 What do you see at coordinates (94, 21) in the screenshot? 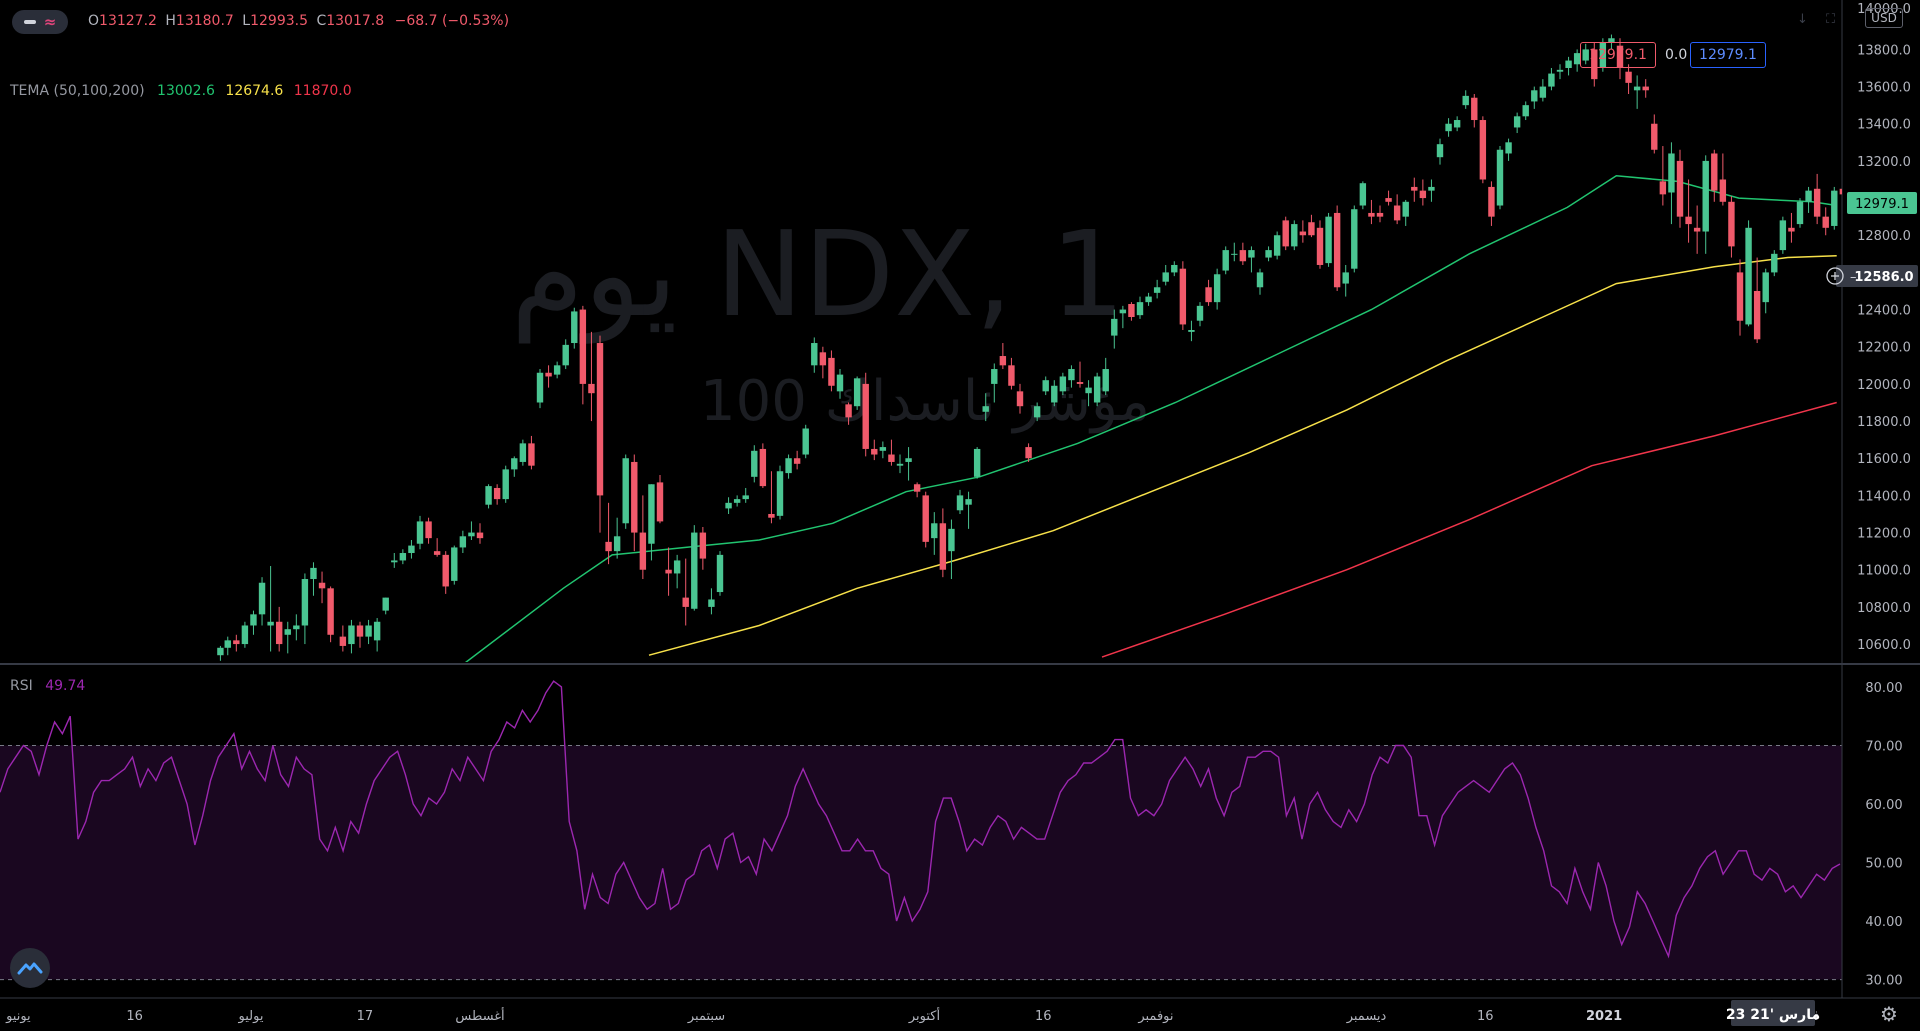
I see `ohlc-open-label: O` at bounding box center [94, 21].